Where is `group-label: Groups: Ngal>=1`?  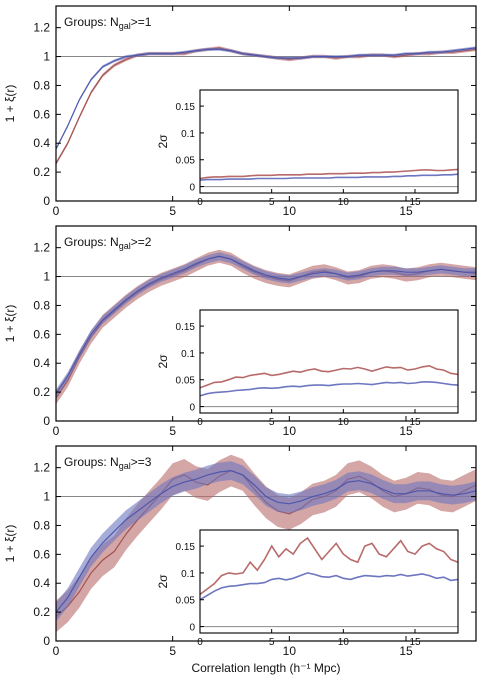 group-label: Groups: Ngal>=1 is located at coordinates (108, 23).